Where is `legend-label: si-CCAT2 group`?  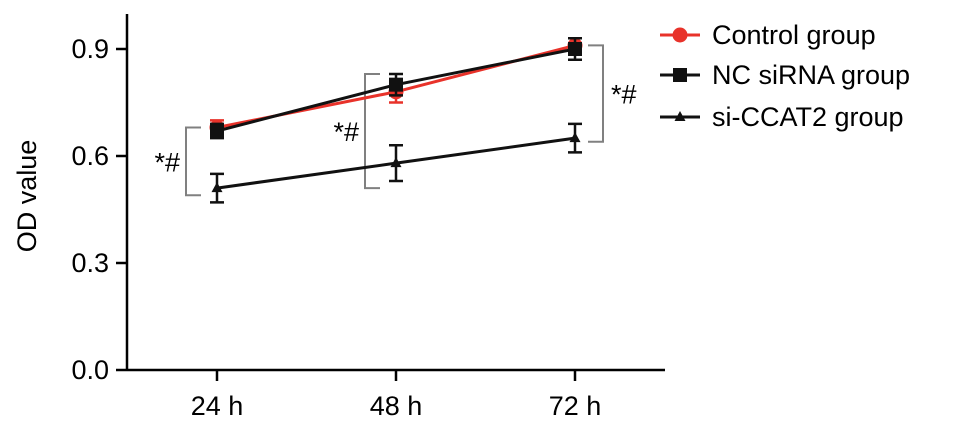
legend-label: si-CCAT2 group is located at coordinates (808, 117).